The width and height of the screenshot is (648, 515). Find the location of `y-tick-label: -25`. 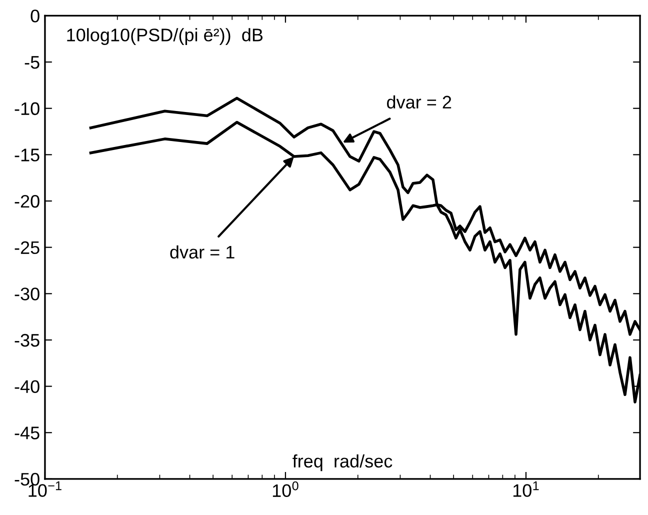

y-tick-label: -25 is located at coordinates (27, 247).